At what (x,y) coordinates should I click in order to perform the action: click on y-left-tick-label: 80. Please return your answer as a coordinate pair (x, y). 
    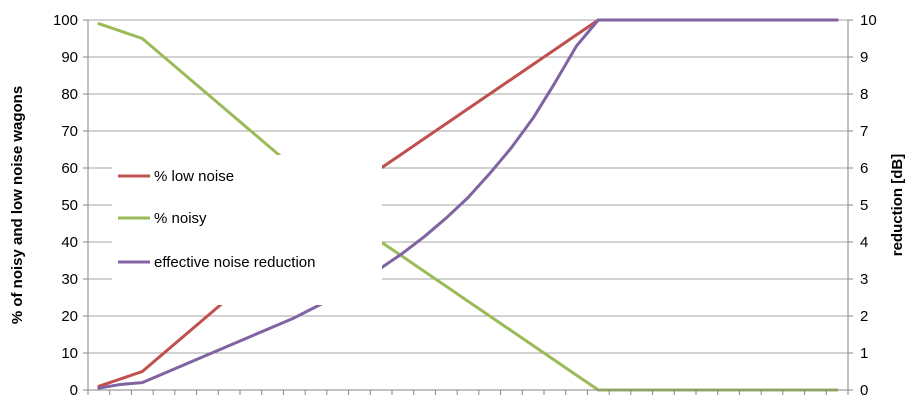
    Looking at the image, I should click on (69, 94).